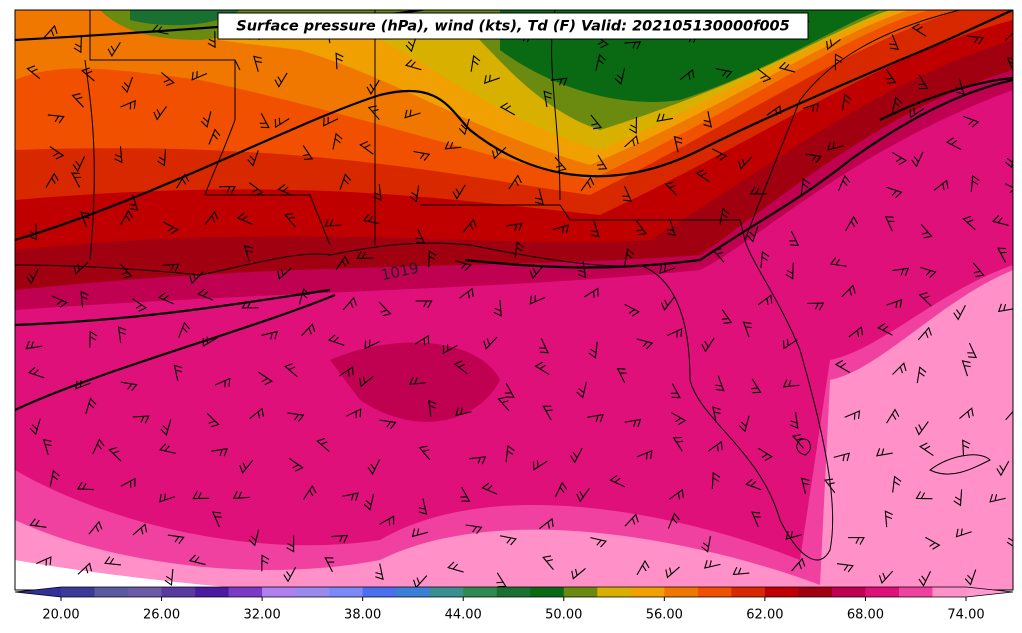 The width and height of the screenshot is (1022, 633). Describe the element at coordinates (563, 615) in the screenshot. I see `colorbar-tick-label: 50.00` at that location.